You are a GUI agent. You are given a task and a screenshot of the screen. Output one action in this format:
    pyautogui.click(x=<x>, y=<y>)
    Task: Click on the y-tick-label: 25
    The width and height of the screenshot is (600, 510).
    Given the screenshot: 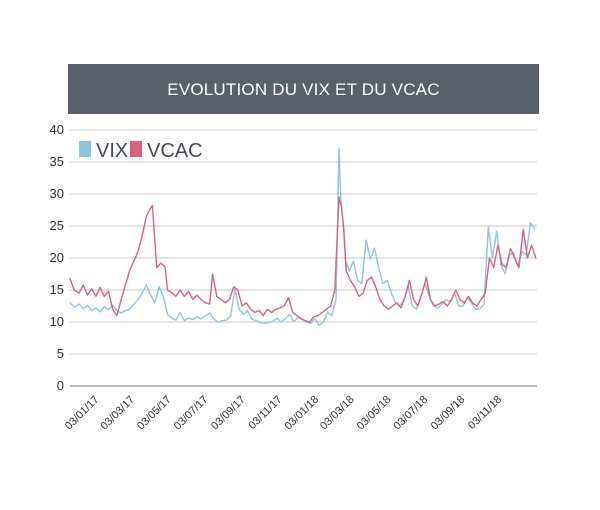 What is the action you would take?
    pyautogui.click(x=57, y=225)
    